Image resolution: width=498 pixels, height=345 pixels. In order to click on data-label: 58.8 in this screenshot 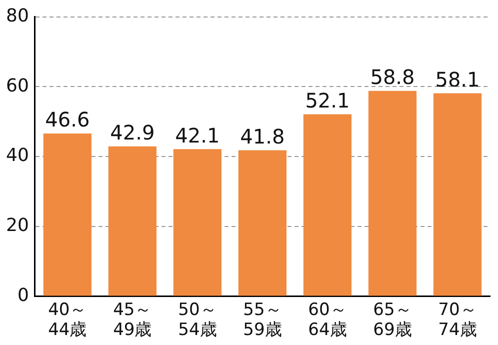, I will do `click(392, 77)`.